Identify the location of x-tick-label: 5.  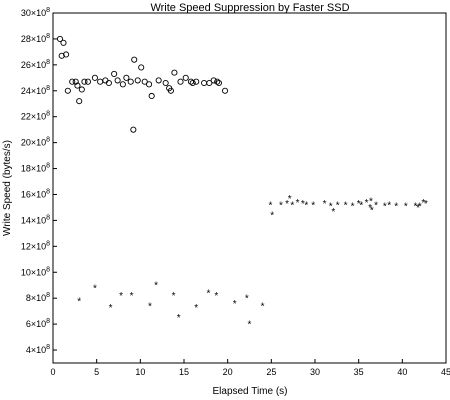
(96, 372).